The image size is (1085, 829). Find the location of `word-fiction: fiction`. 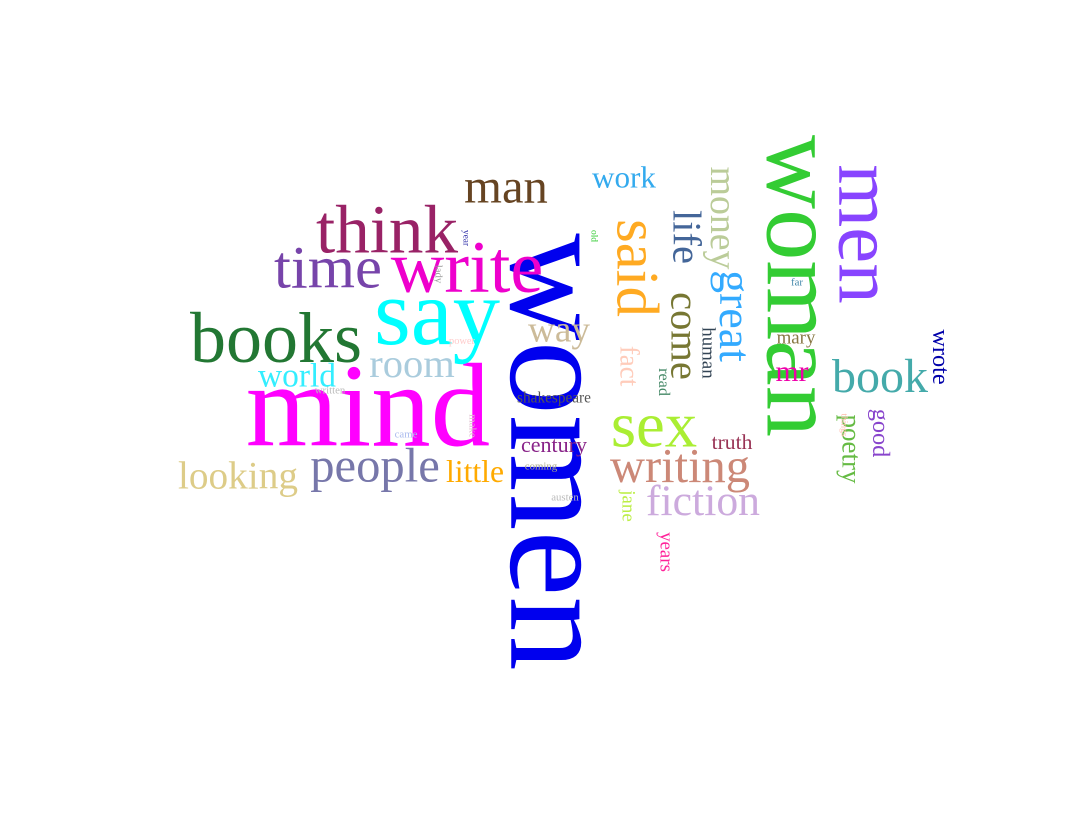

word-fiction: fiction is located at coordinates (703, 501).